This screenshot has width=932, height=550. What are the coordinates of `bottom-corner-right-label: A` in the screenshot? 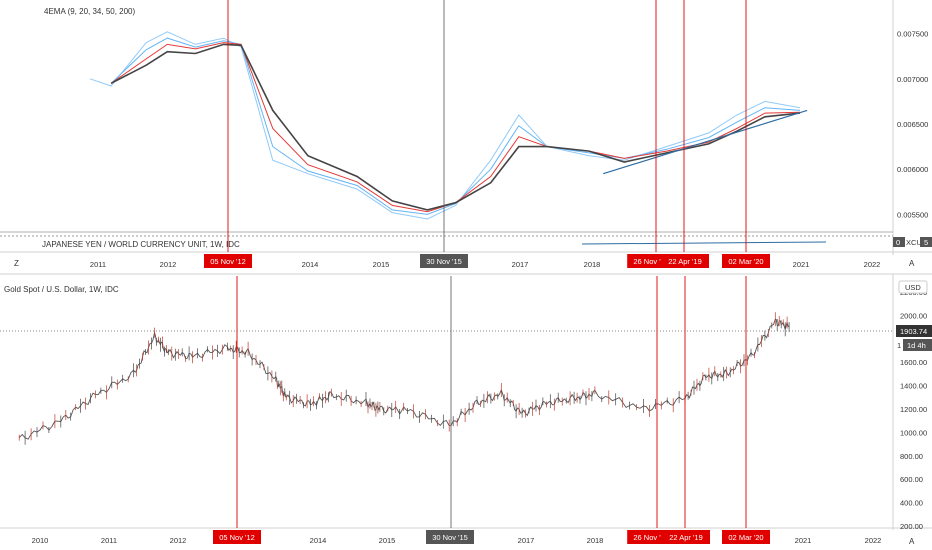 It's located at (912, 541).